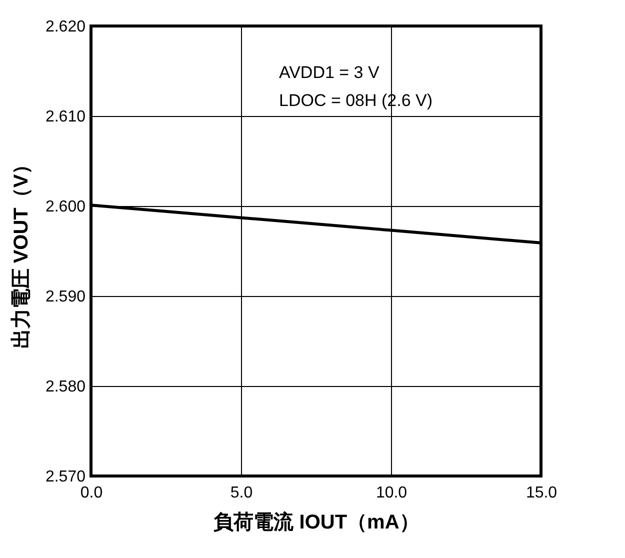 Image resolution: width=625 pixels, height=558 pixels. Describe the element at coordinates (65, 387) in the screenshot. I see `y-tick-label: 2.580` at that location.